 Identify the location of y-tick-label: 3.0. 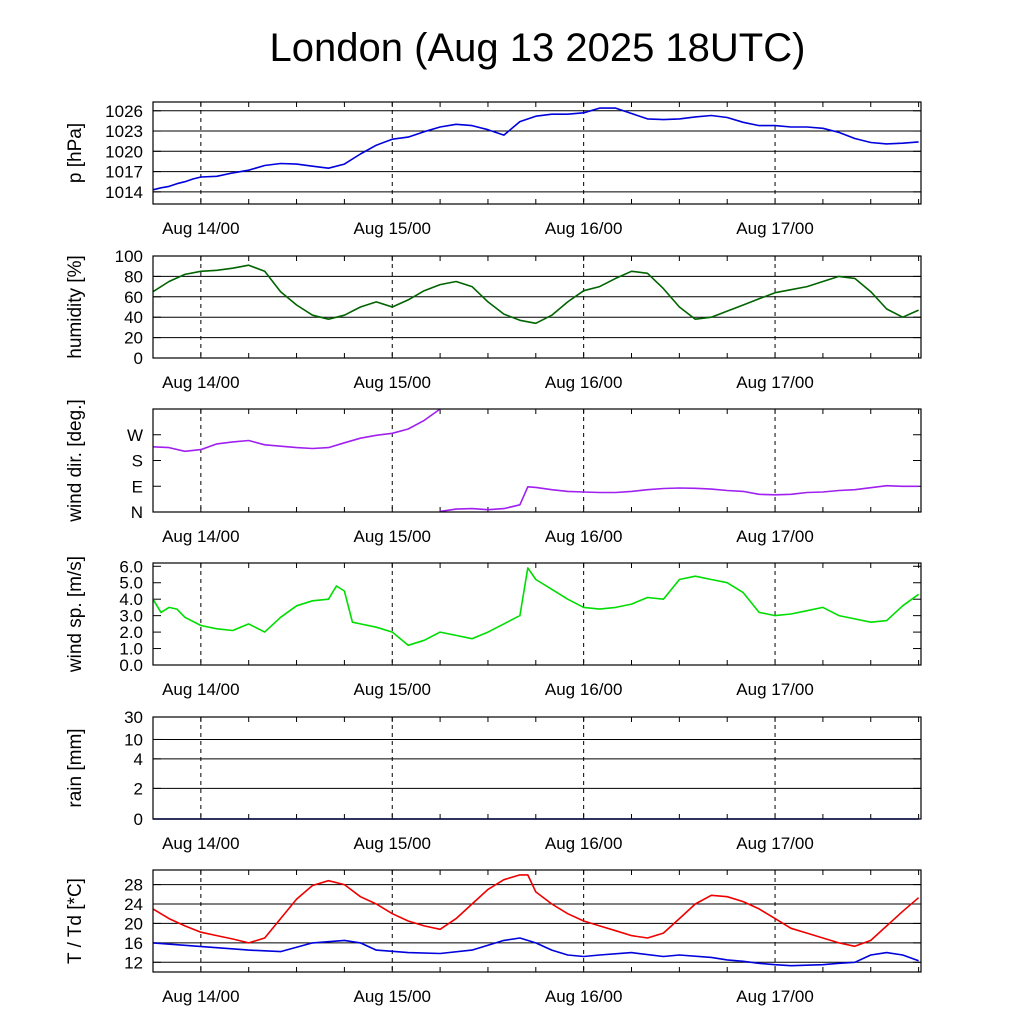
(131, 616).